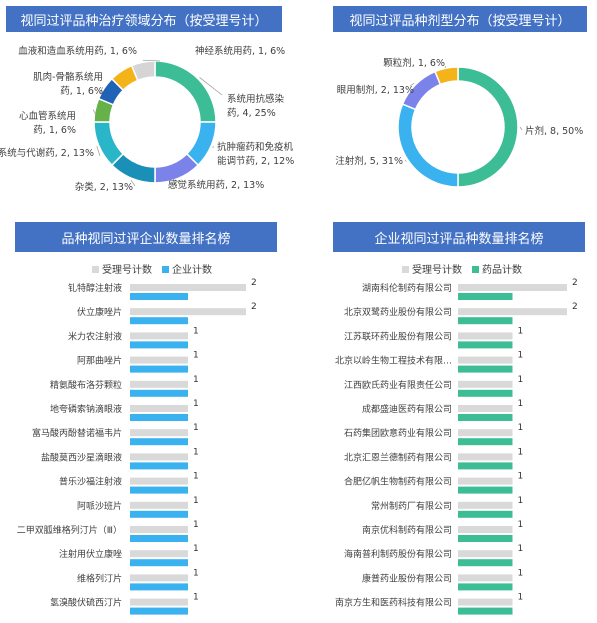 The height and width of the screenshot is (623, 597). Describe the element at coordinates (196, 331) in the screenshot. I see `bar2-data-label-2: 1` at that location.